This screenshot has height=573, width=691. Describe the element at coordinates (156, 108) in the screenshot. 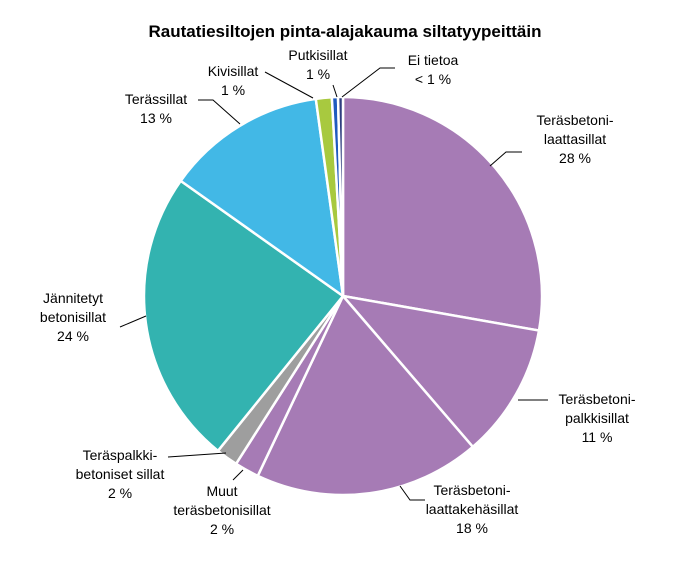

I see `slice-label-6: Terässillat 13 %` at that location.